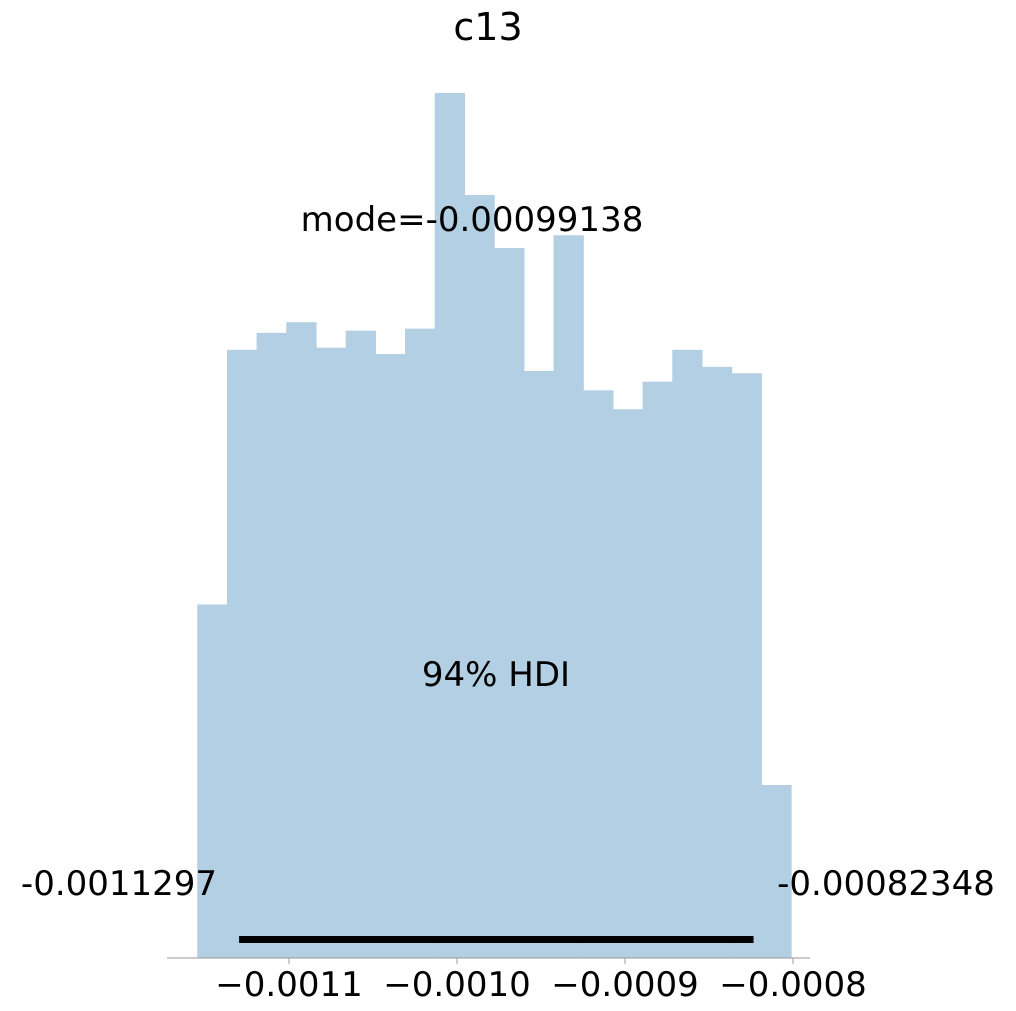 This screenshot has width=1016, height=1011. Describe the element at coordinates (487, 27) in the screenshot. I see `chart-title: c13` at that location.